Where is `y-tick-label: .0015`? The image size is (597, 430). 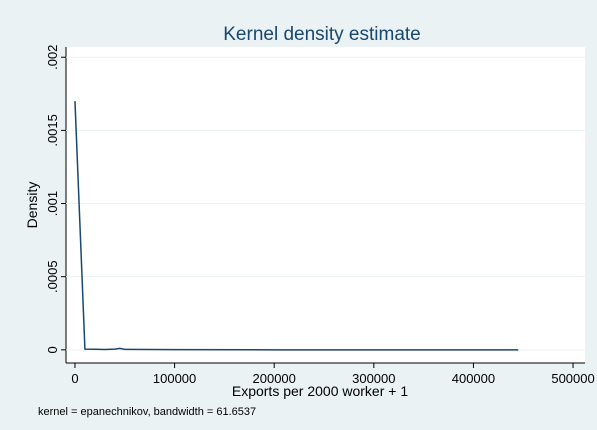 y-tick-label: .0015 is located at coordinates (52, 130).